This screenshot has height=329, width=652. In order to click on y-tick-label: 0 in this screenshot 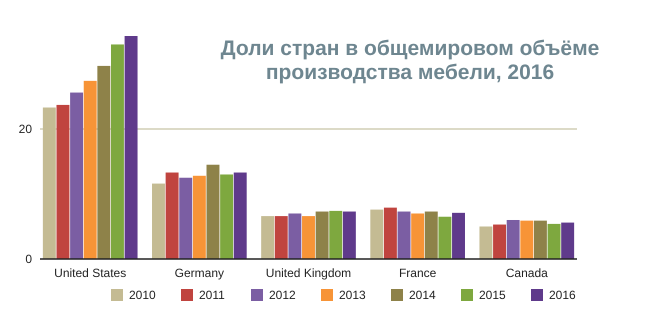, I will do `click(28, 259)`.